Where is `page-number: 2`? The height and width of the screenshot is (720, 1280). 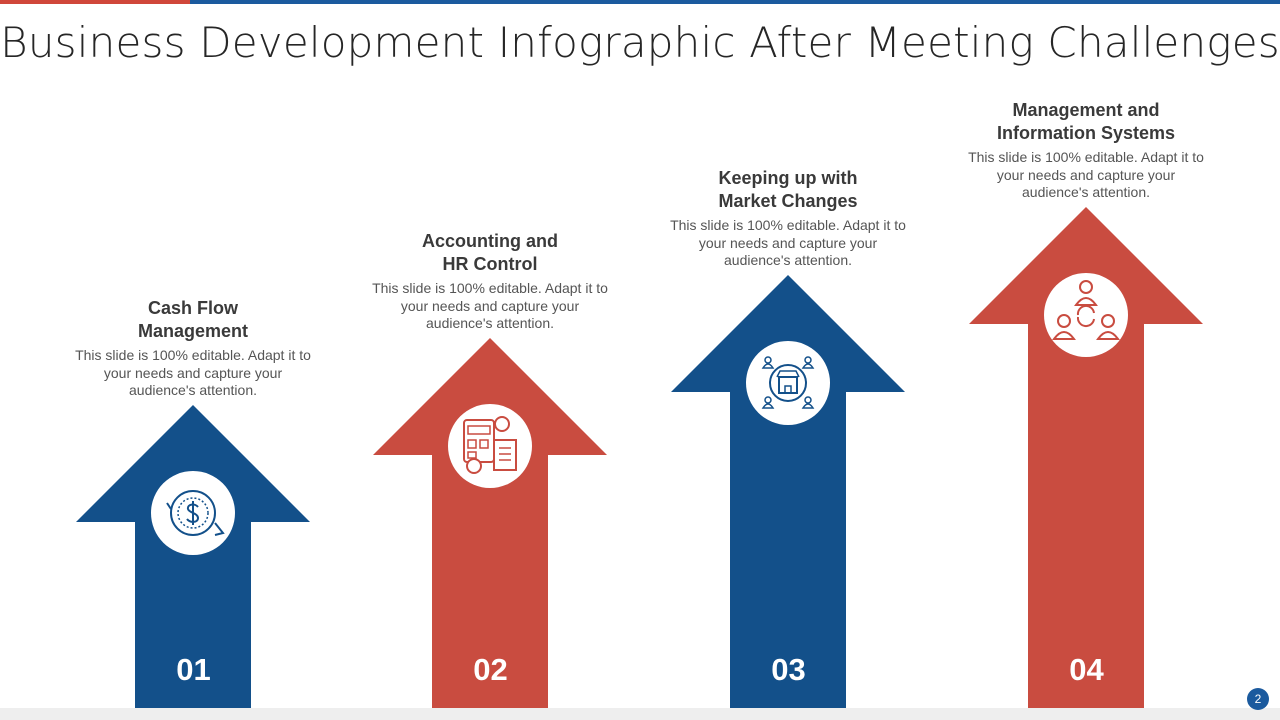
page-number: 2 is located at coordinates (1258, 699).